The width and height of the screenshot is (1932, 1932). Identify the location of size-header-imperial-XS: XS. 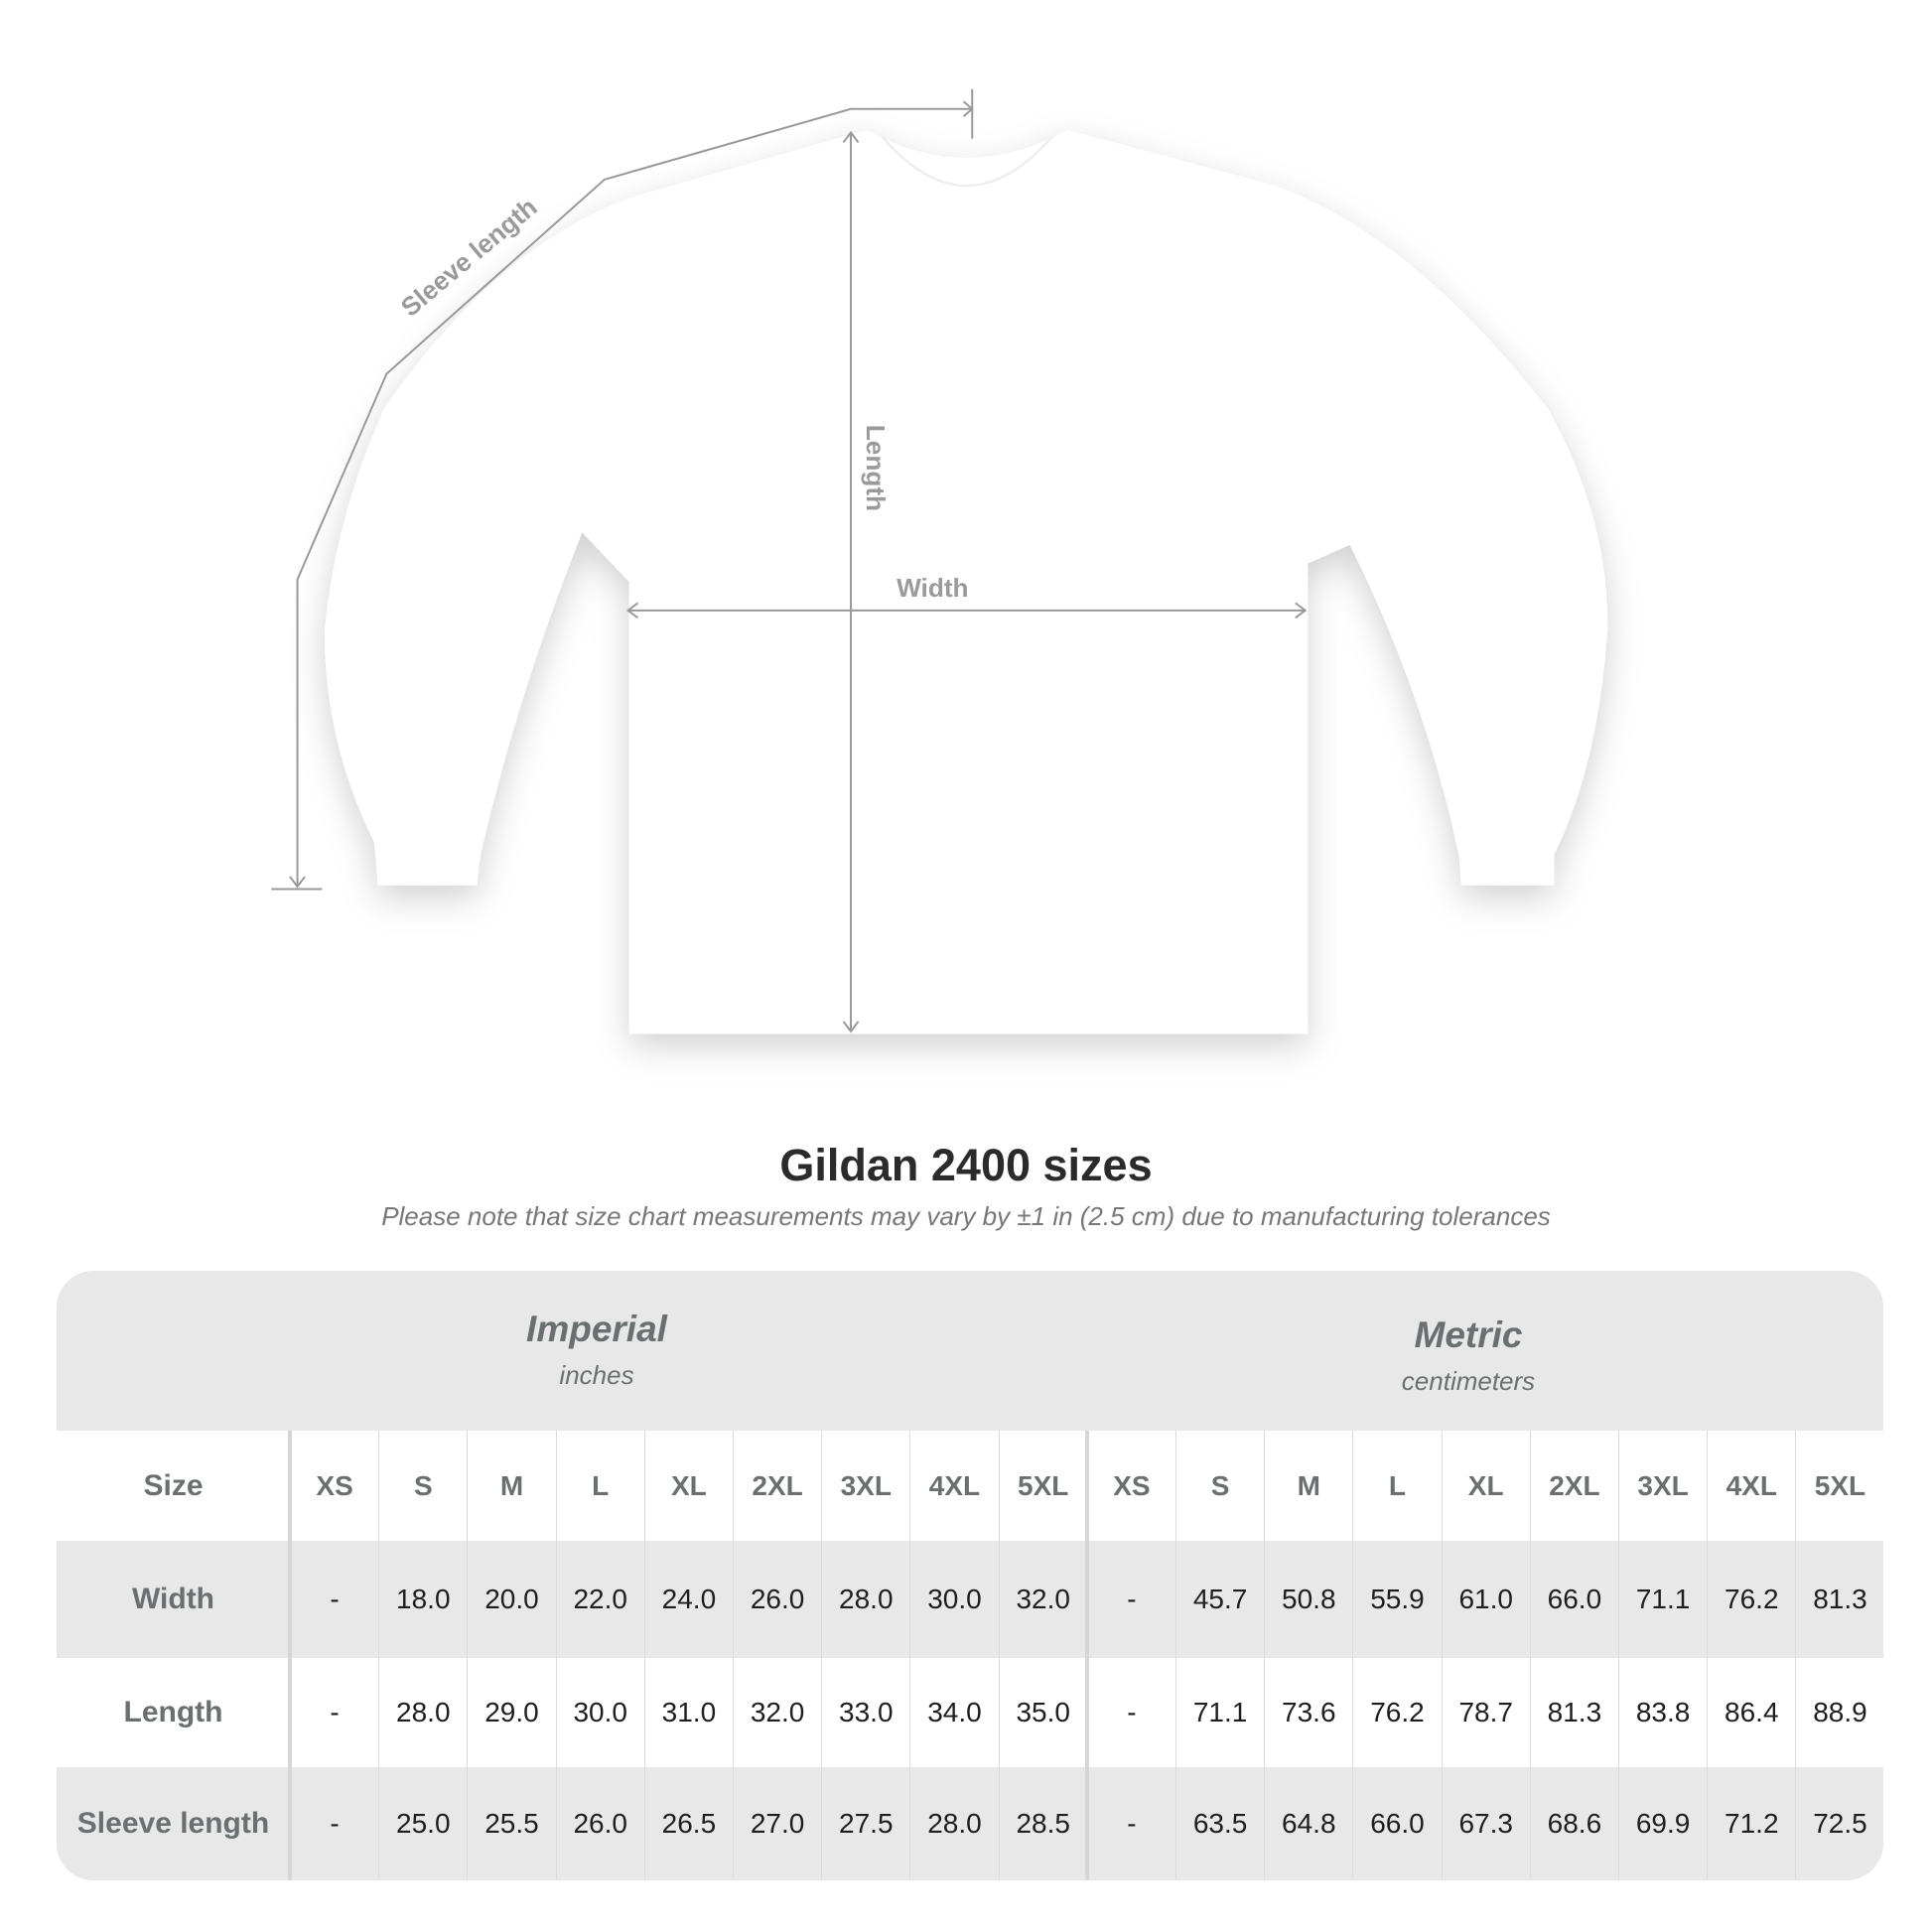
(334, 1486).